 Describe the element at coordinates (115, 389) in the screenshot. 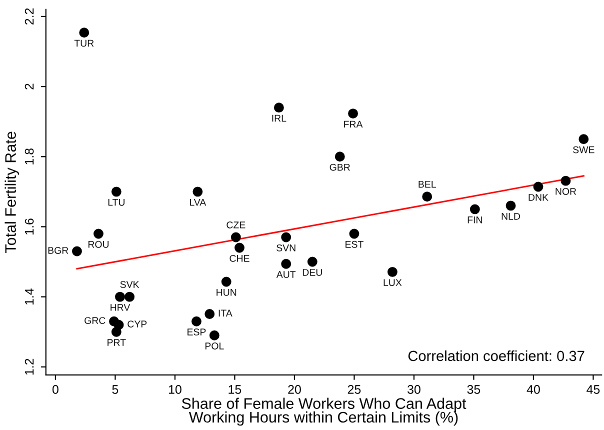

I see `x-tick-label: 5` at that location.